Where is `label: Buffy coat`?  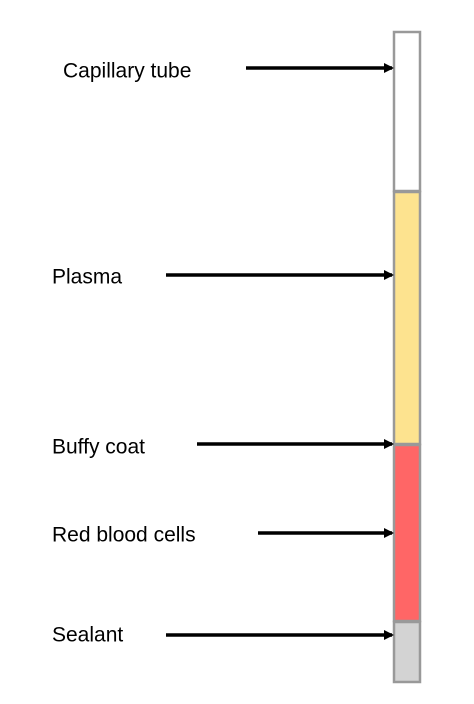 label: Buffy coat is located at coordinates (98, 447).